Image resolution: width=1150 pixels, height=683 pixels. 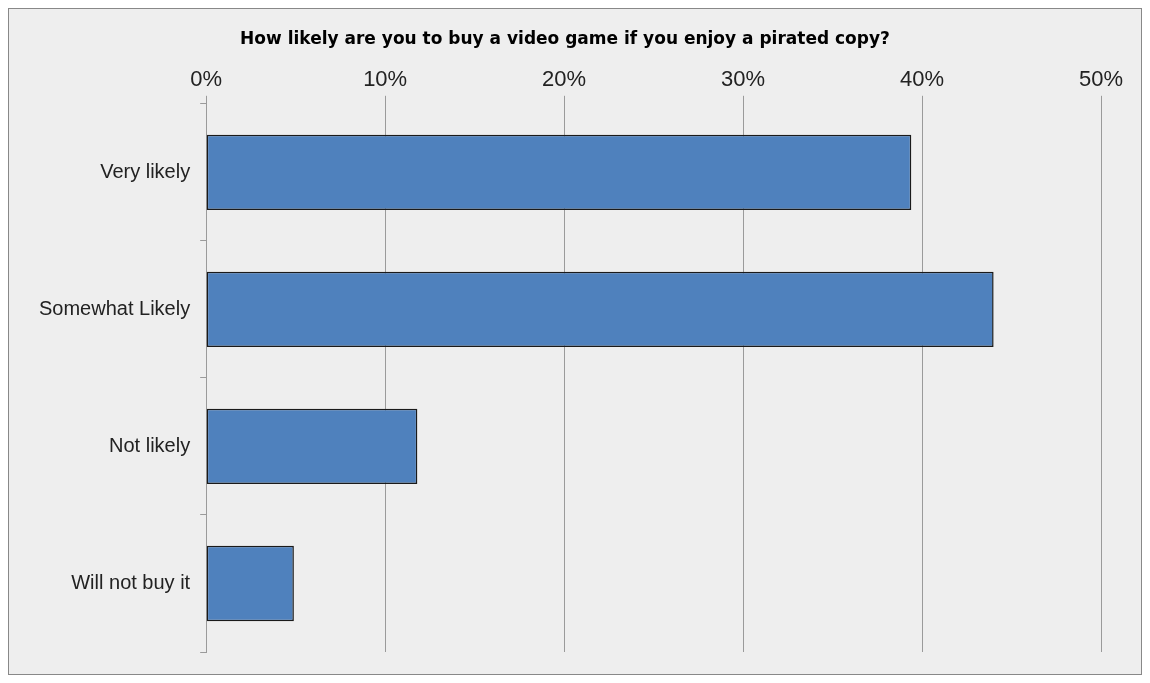 What do you see at coordinates (565, 37) in the screenshot?
I see `chart-title: How likely are you to buy a video game if you enjoy a pirated copy?` at bounding box center [565, 37].